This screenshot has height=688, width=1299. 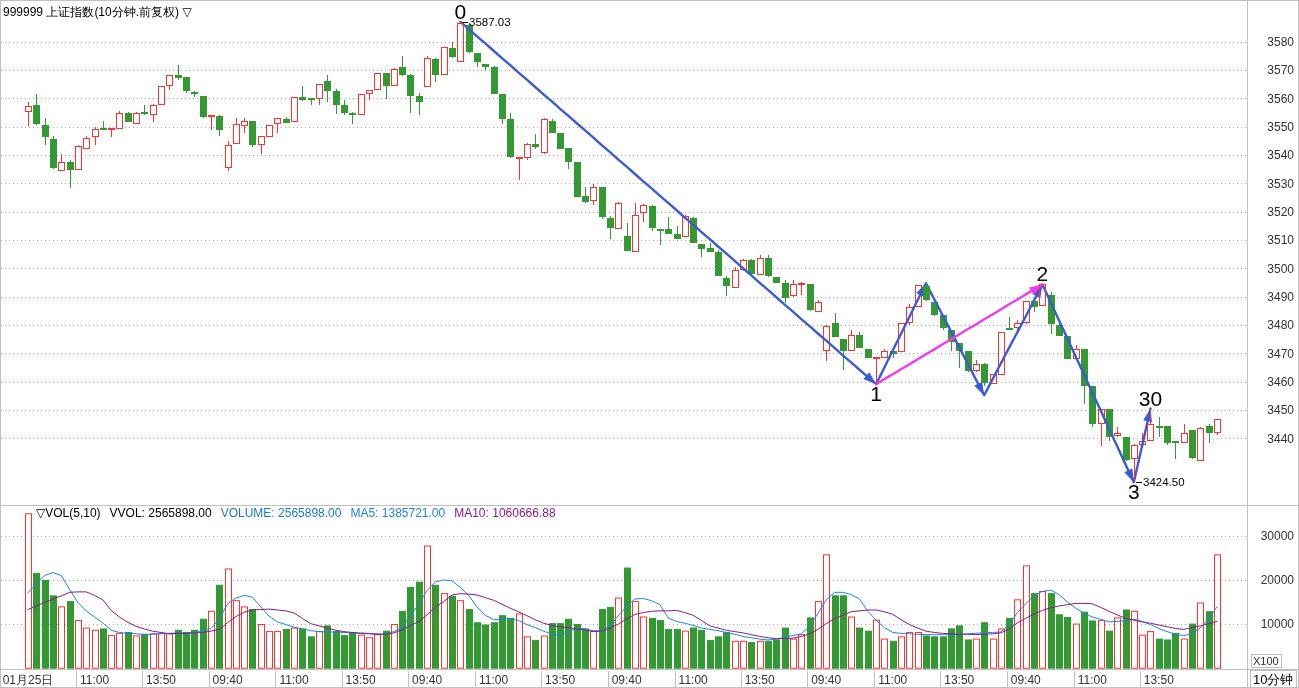 What do you see at coordinates (1134, 492) in the screenshot?
I see `annotation: 3` at bounding box center [1134, 492].